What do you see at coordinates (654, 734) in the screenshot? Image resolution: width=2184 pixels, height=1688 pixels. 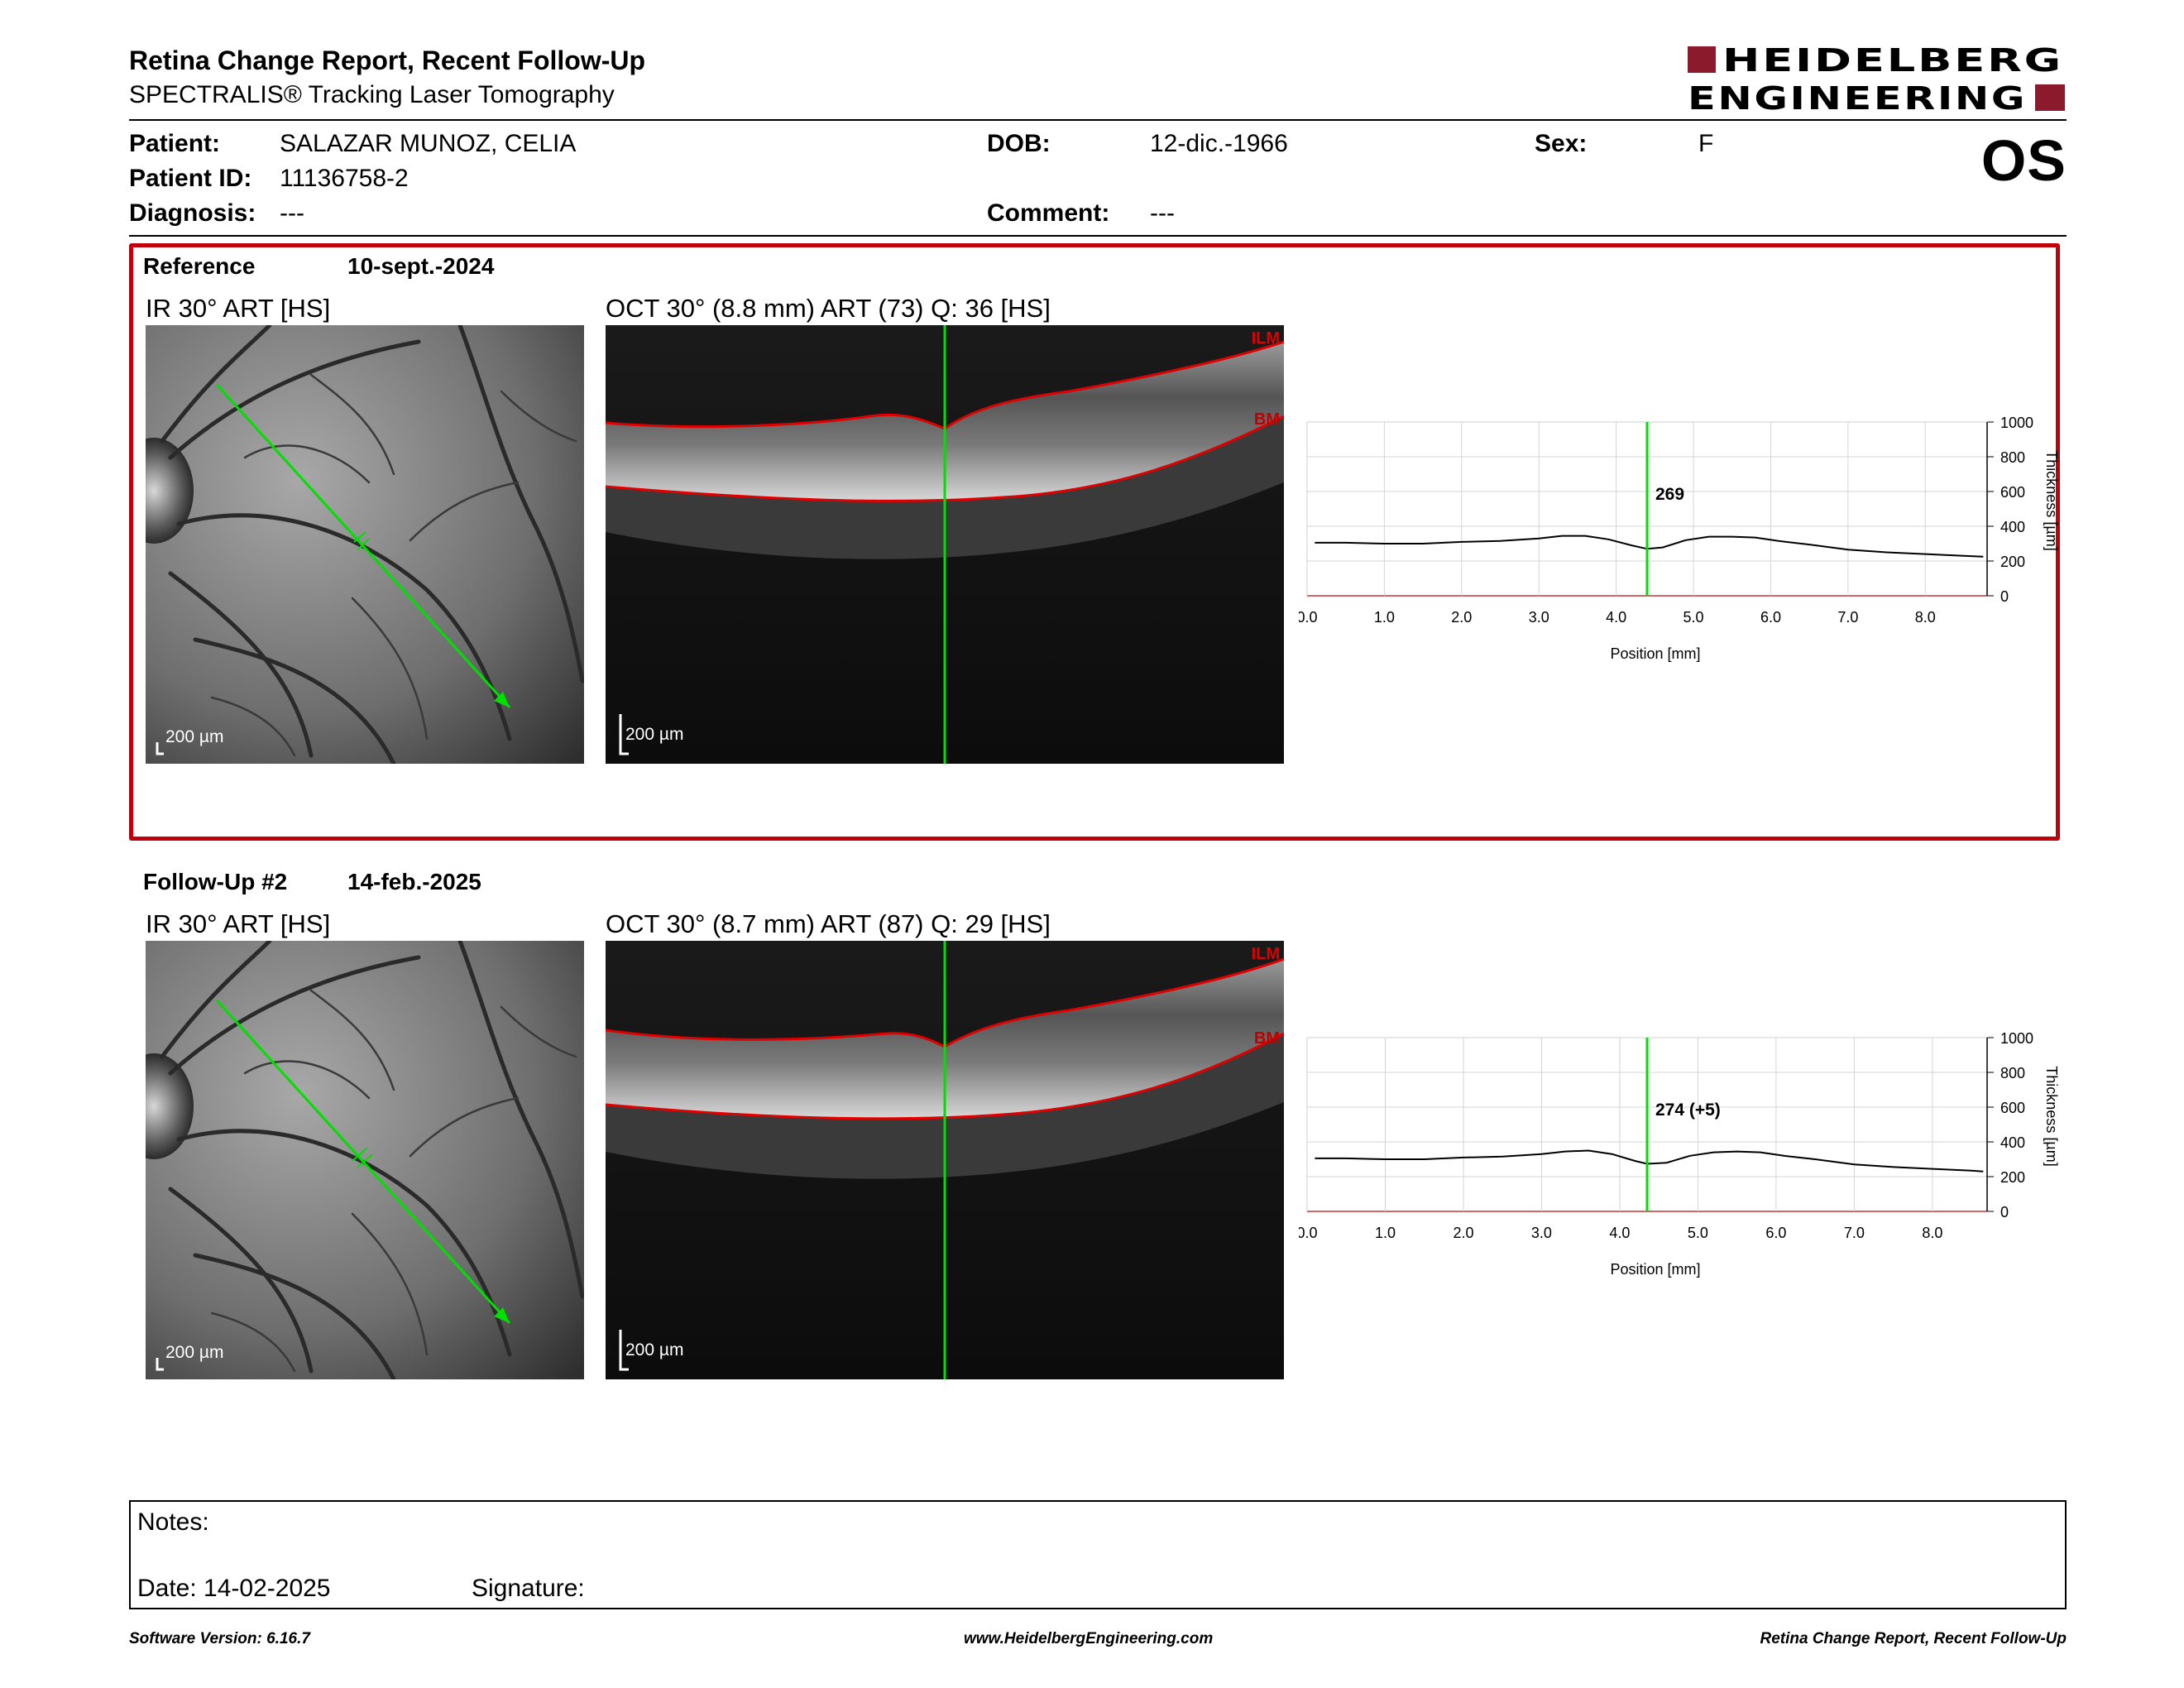 I see `reference-oct-scale: 200 µm` at bounding box center [654, 734].